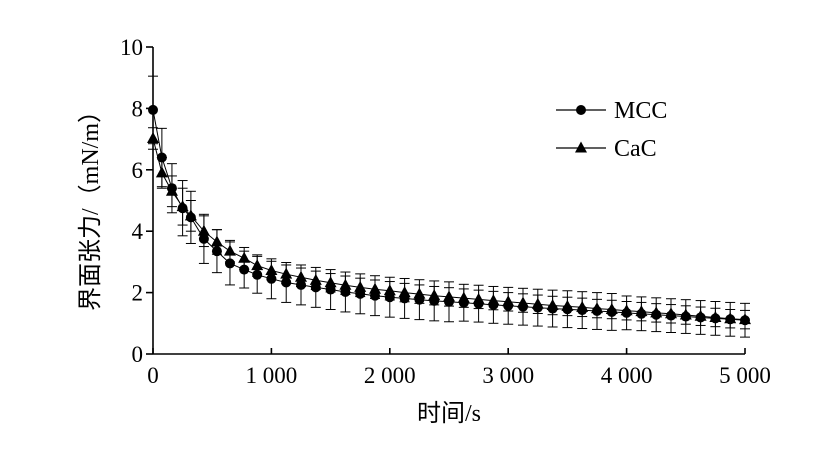 The width and height of the screenshot is (822, 453). What do you see at coordinates (611, 130) in the screenshot?
I see `legend: MCC CaC` at bounding box center [611, 130].